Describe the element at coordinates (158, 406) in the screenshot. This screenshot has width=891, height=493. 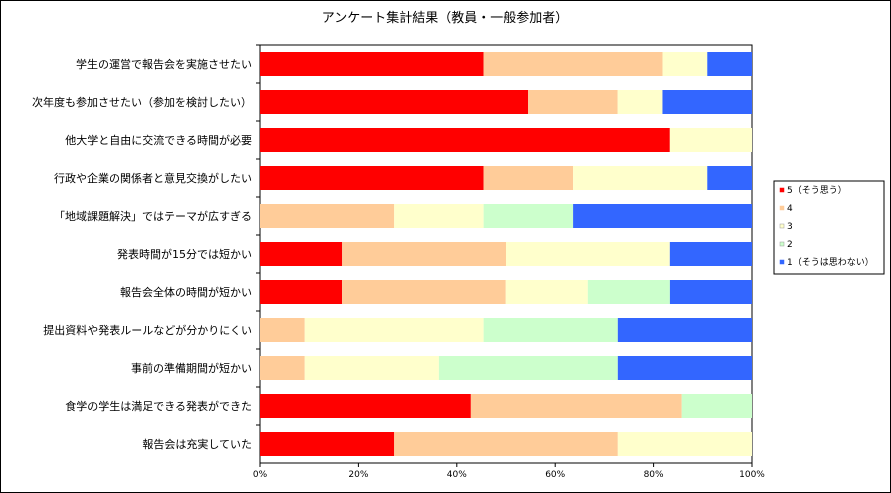
I see `category-label: 食学の学生は満足できる発表ができた` at that location.